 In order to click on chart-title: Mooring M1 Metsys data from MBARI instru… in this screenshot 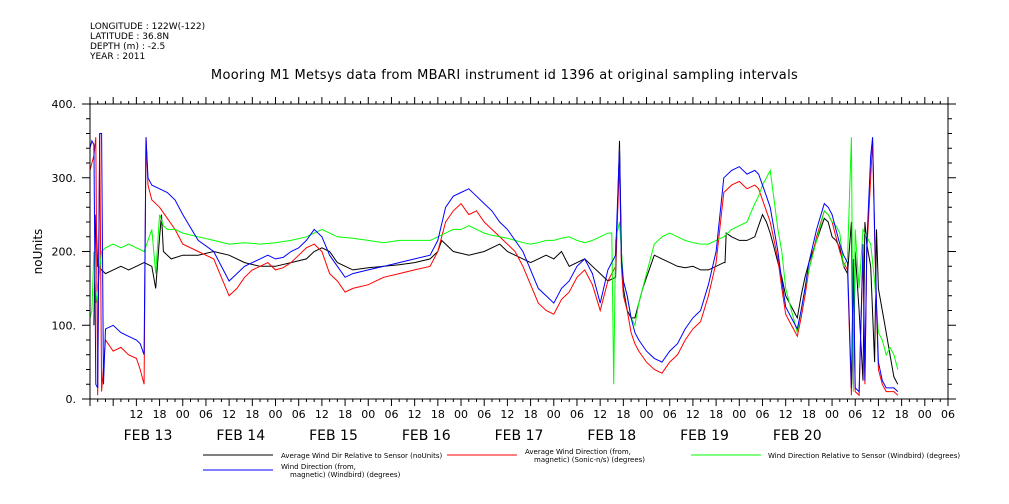, I will do `click(504, 75)`.